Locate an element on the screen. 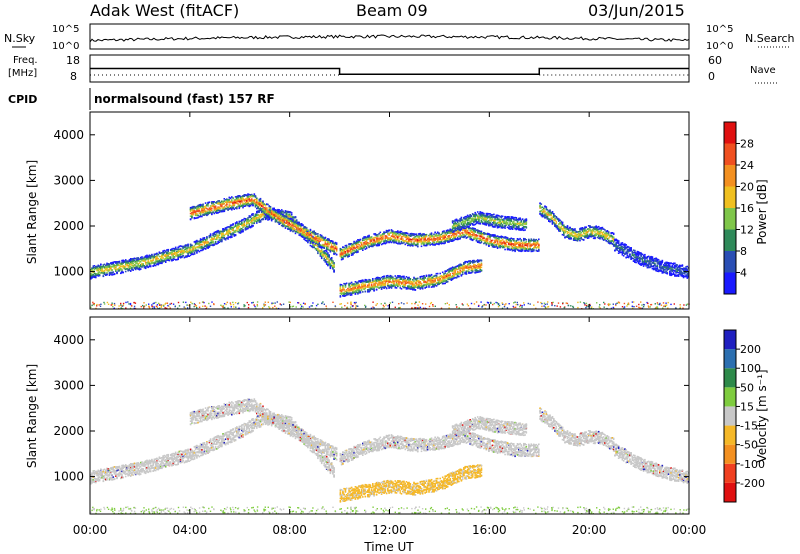 The height and width of the screenshot is (554, 800). nsearch-label: N.Search is located at coordinates (770, 38).